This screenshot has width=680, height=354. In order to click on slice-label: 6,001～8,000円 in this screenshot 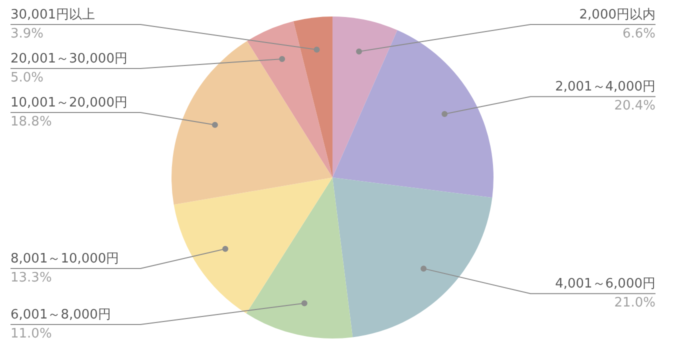, I will do `click(60, 315)`.